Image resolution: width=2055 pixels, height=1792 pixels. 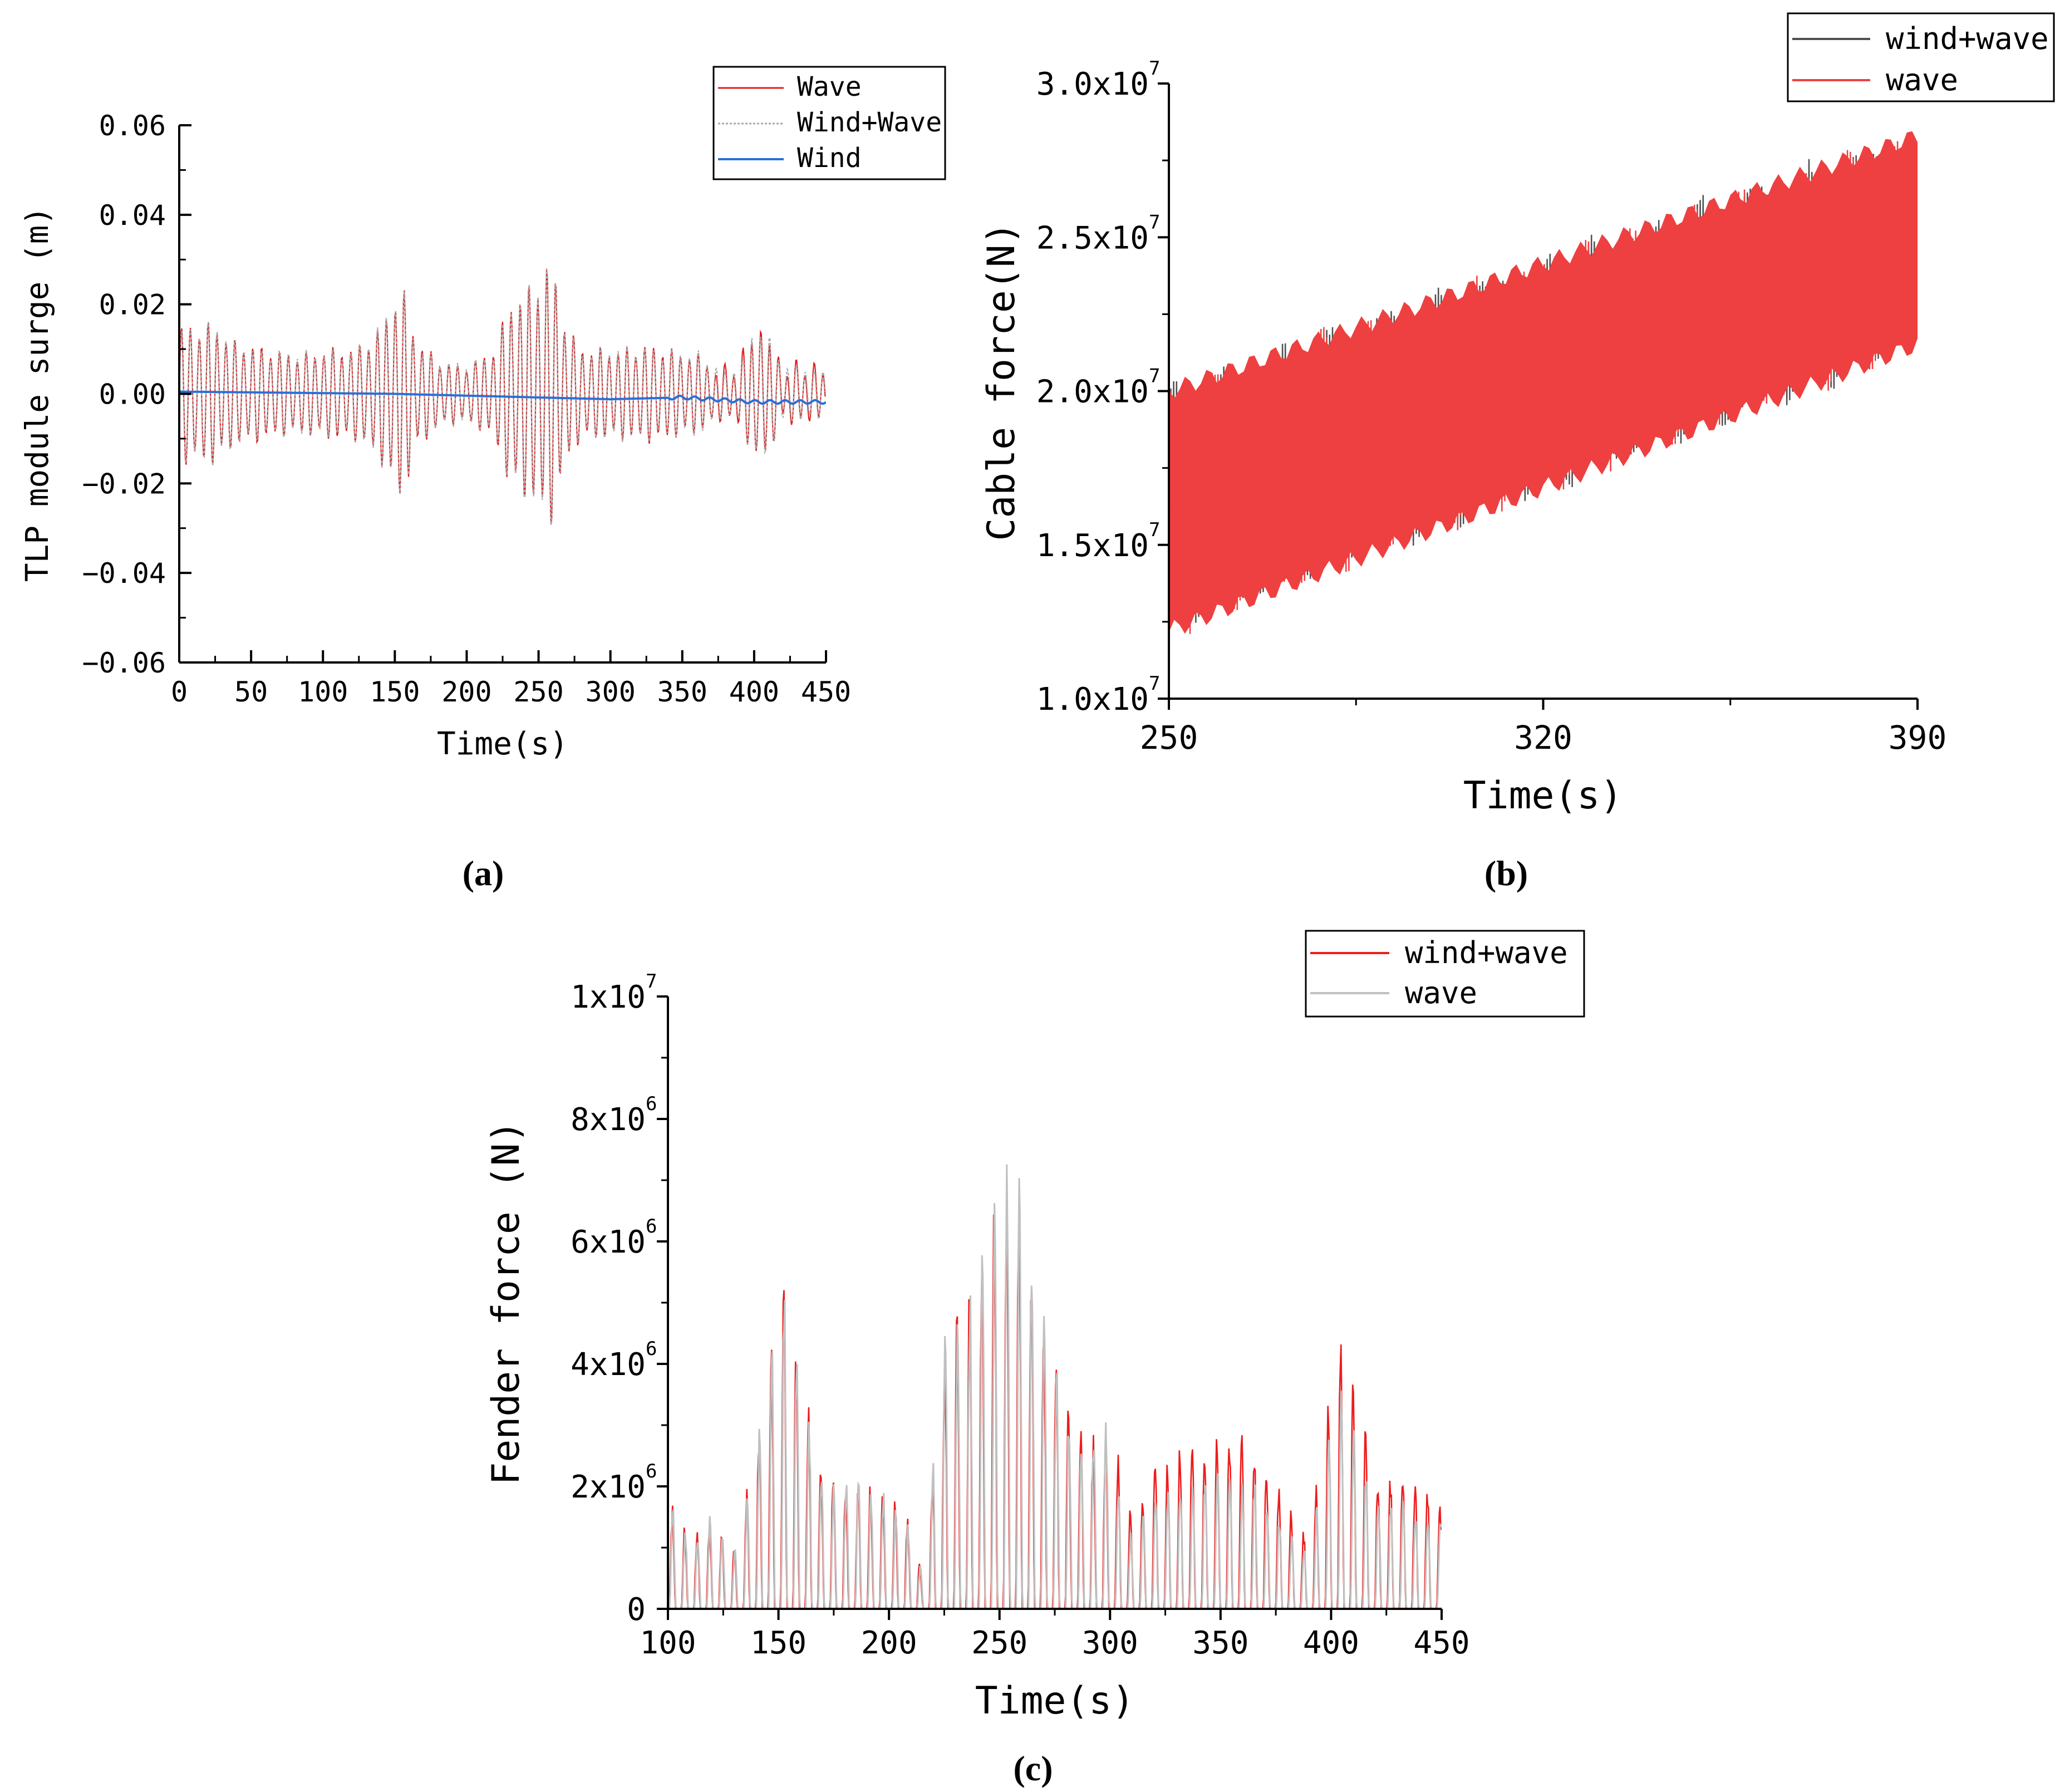 I want to click on y-tick-label: 0.04, so click(x=132, y=215).